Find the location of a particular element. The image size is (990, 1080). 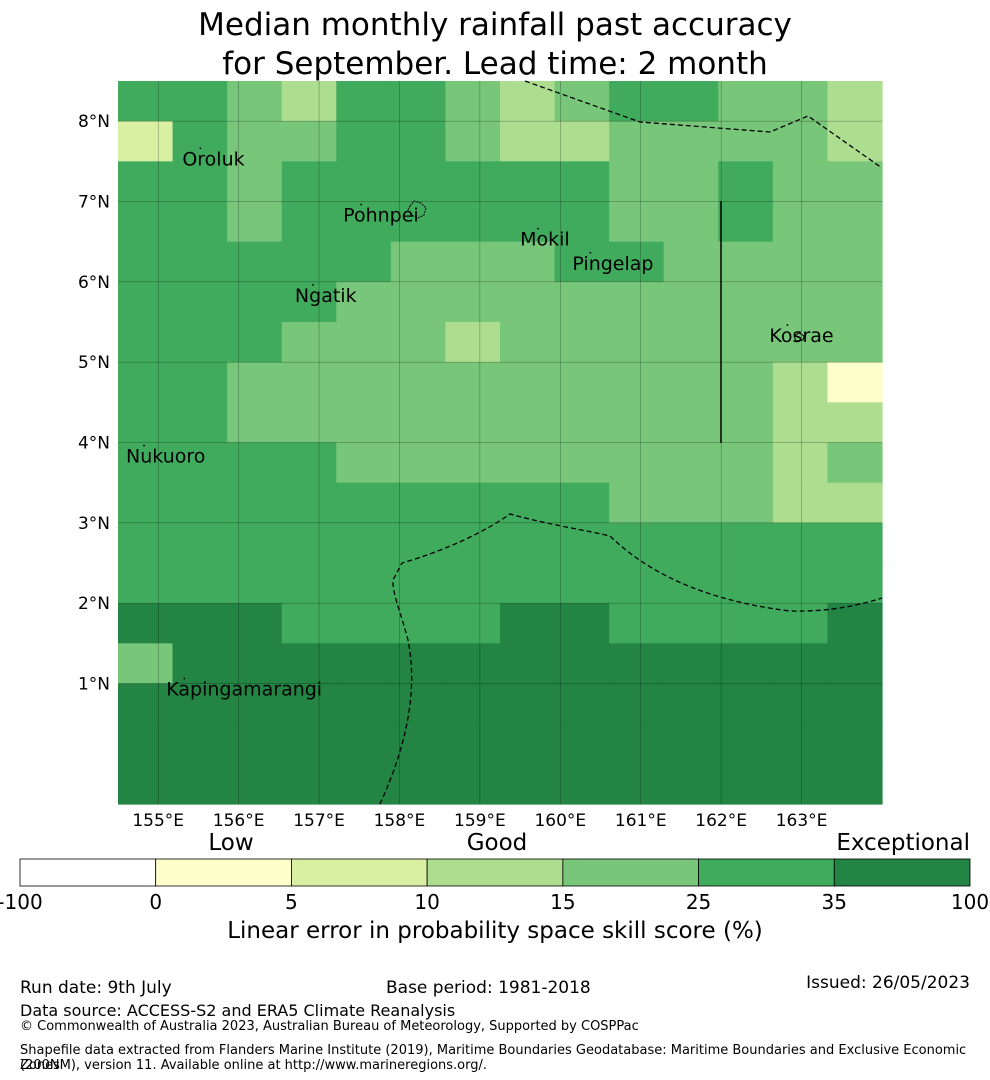

title-line-1: Median monthly rainfall past accuracy is located at coordinates (495, 25).